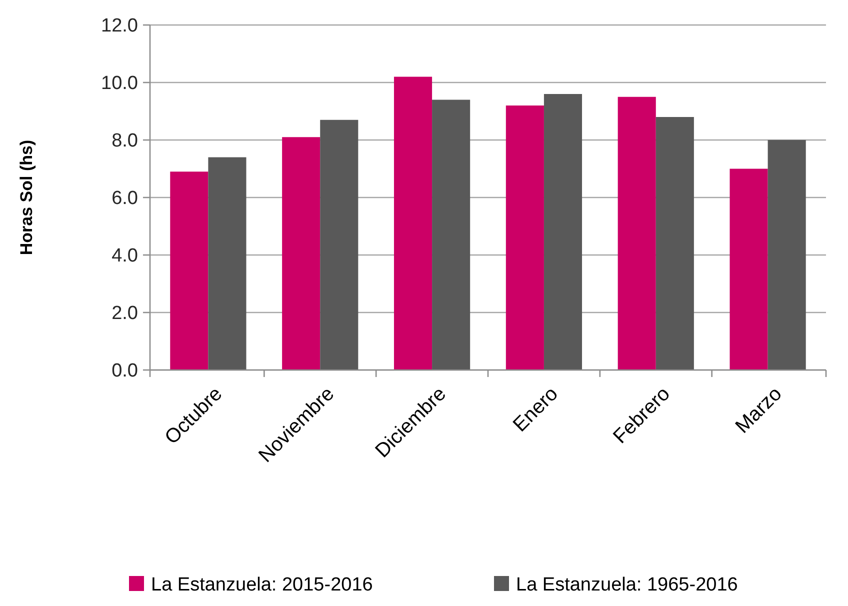  Describe the element at coordinates (119, 83) in the screenshot. I see `y-tick-label: 10.0` at that location.